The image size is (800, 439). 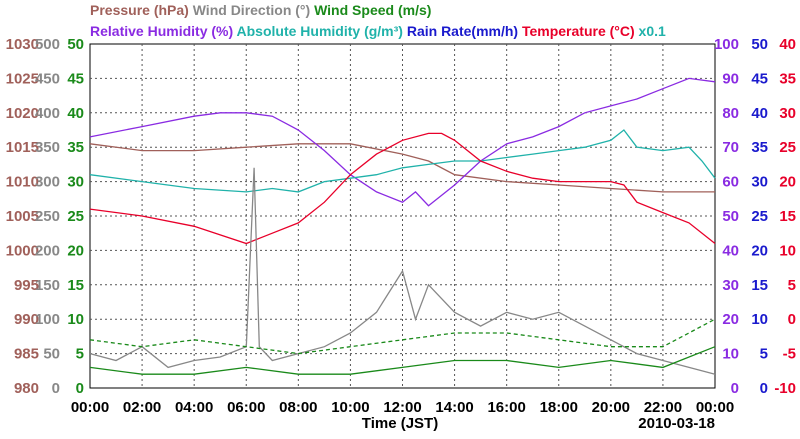 I want to click on legend-entry: x0.1, so click(x=650, y=31).